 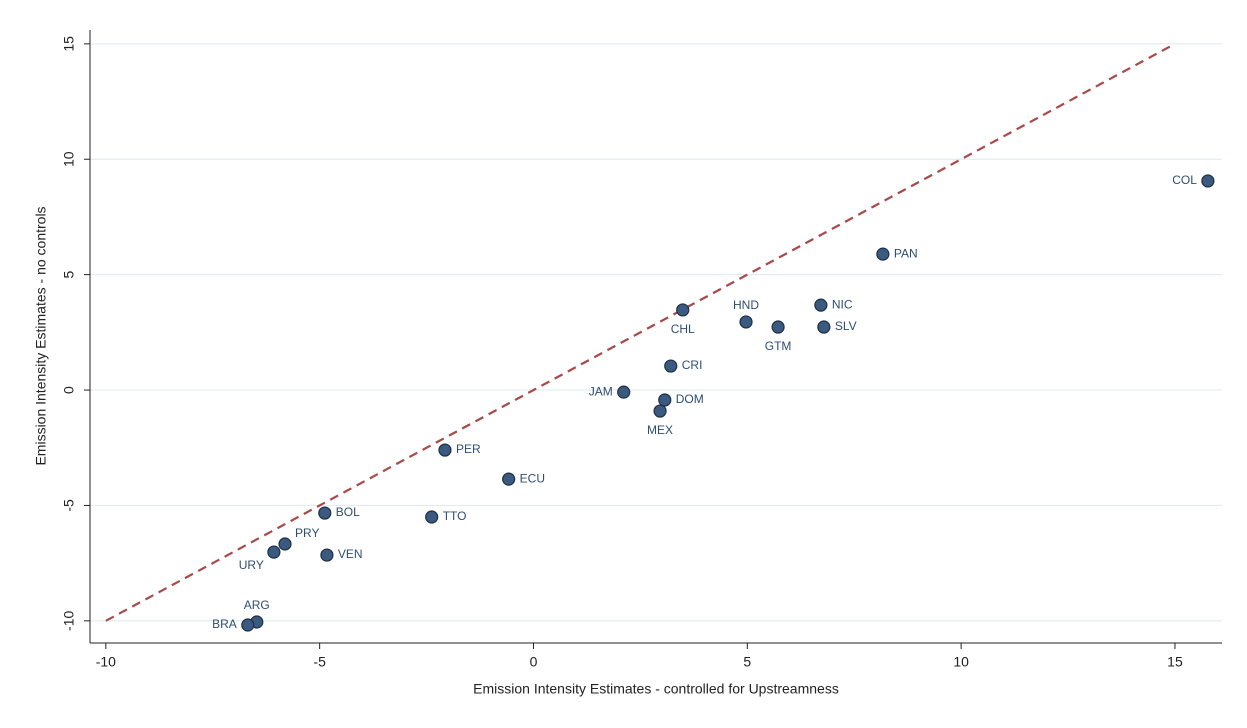 What do you see at coordinates (69, 275) in the screenshot?
I see `y-tick-label: 5` at bounding box center [69, 275].